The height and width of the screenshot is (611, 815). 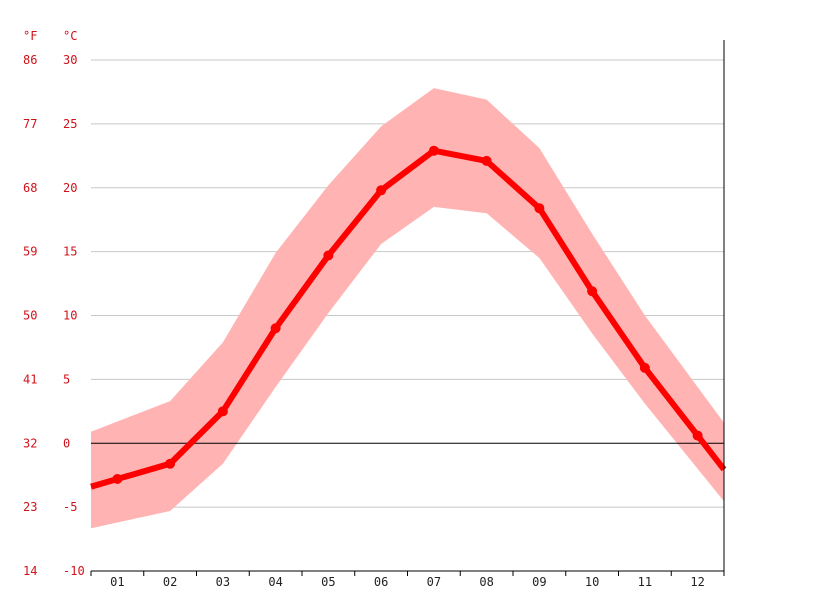 I want to click on y-tick-celsius: 30, so click(x=70, y=60).